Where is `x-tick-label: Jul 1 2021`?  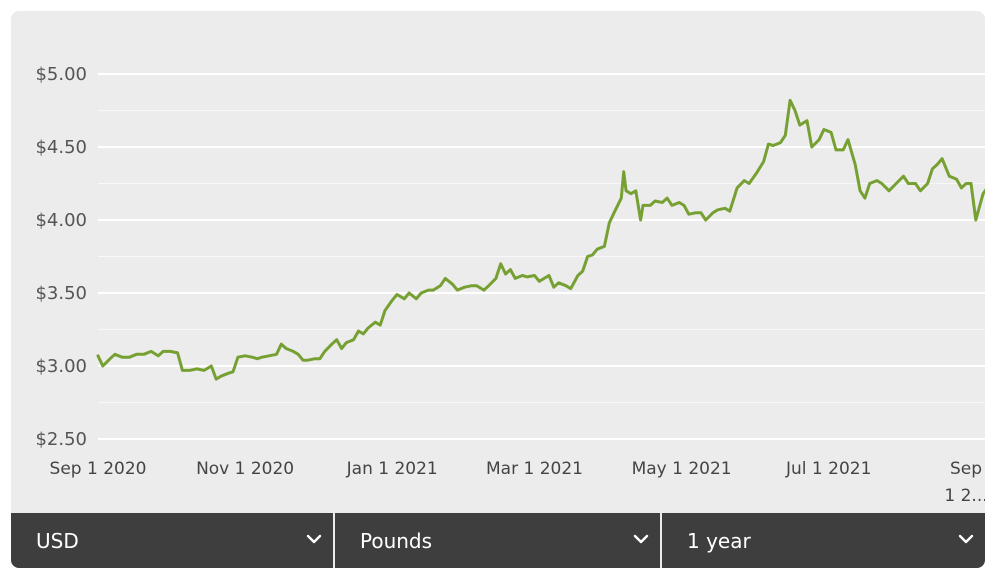 x-tick-label: Jul 1 2021 is located at coordinates (828, 469).